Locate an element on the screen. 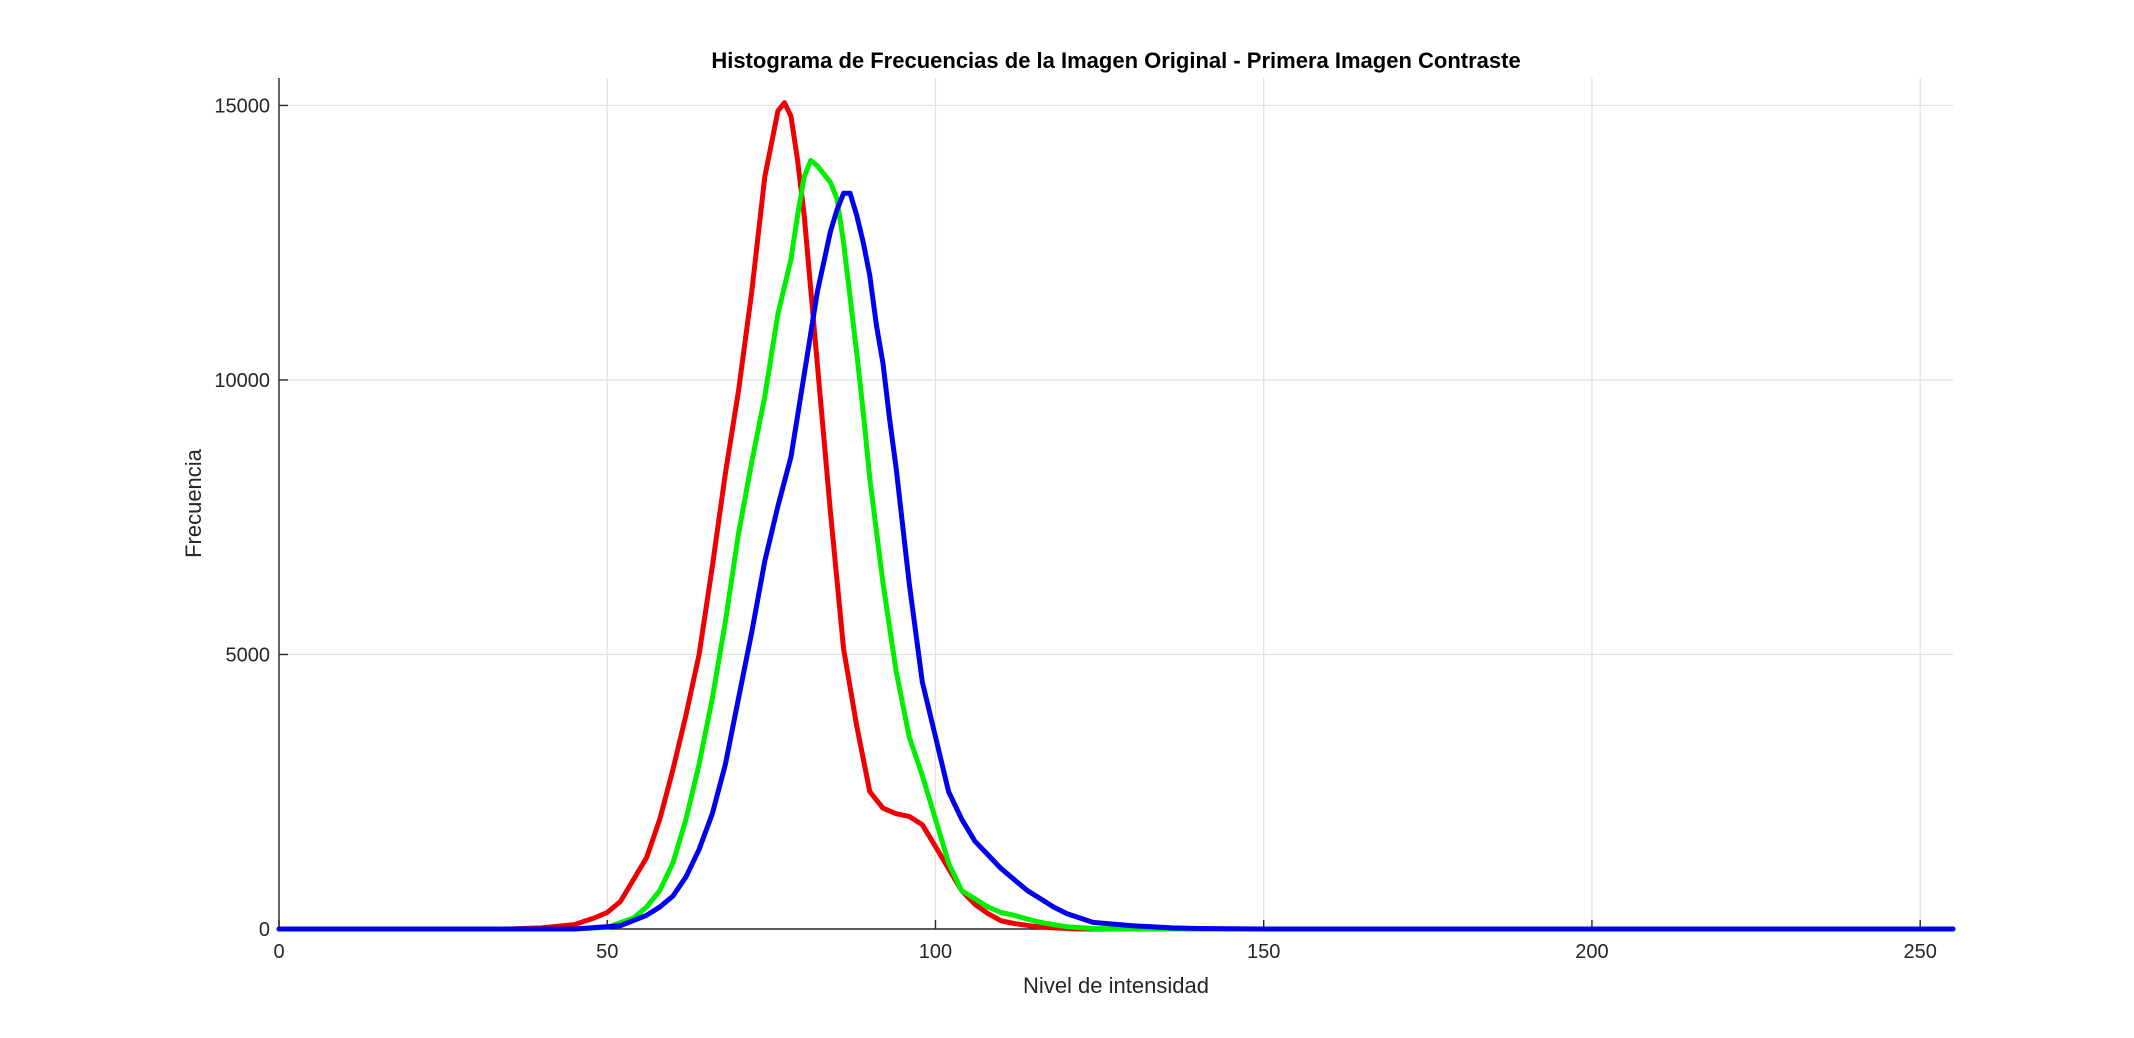 This screenshot has height=1038, width=2134. x-tick-label: 250 is located at coordinates (1919, 952).